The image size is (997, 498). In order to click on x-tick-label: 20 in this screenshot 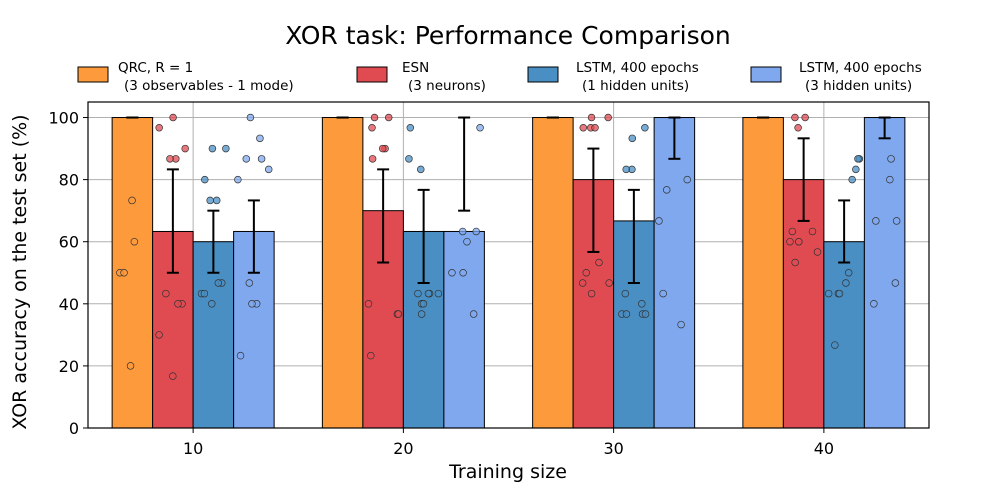, I will do `click(403, 448)`.